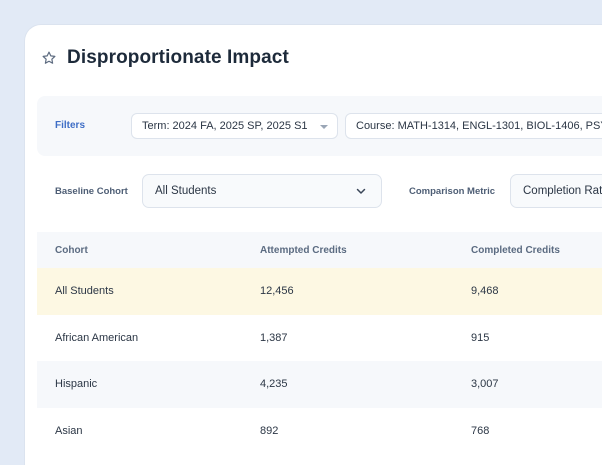  Describe the element at coordinates (480, 430) in the screenshot. I see `cell-completed-credits: 768` at that location.